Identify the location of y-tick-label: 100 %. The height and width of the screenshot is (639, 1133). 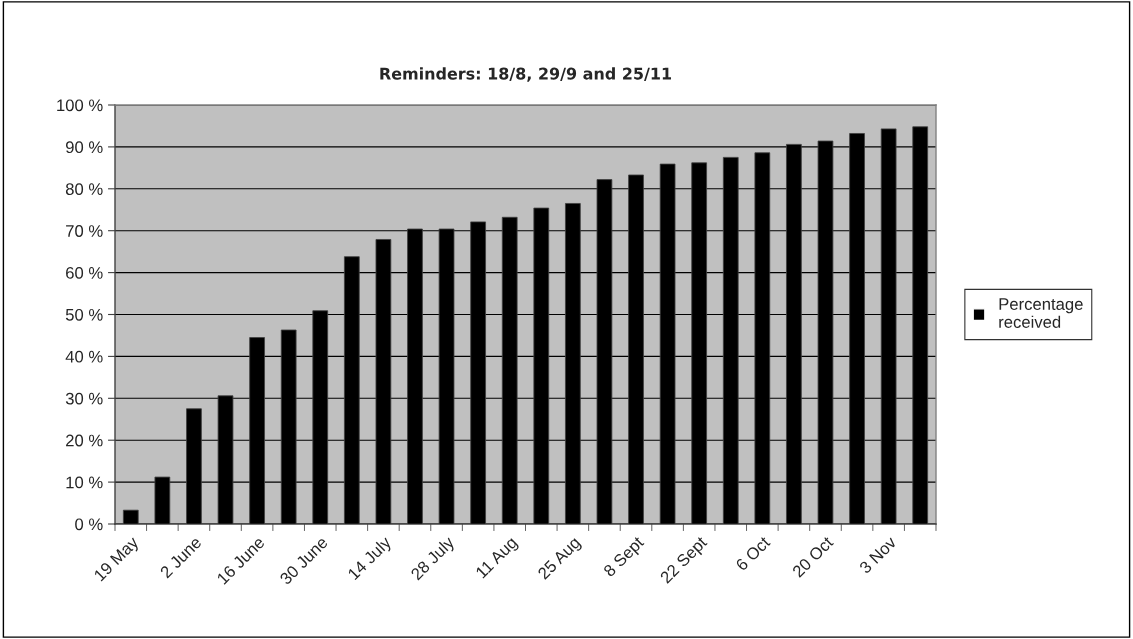
(80, 105).